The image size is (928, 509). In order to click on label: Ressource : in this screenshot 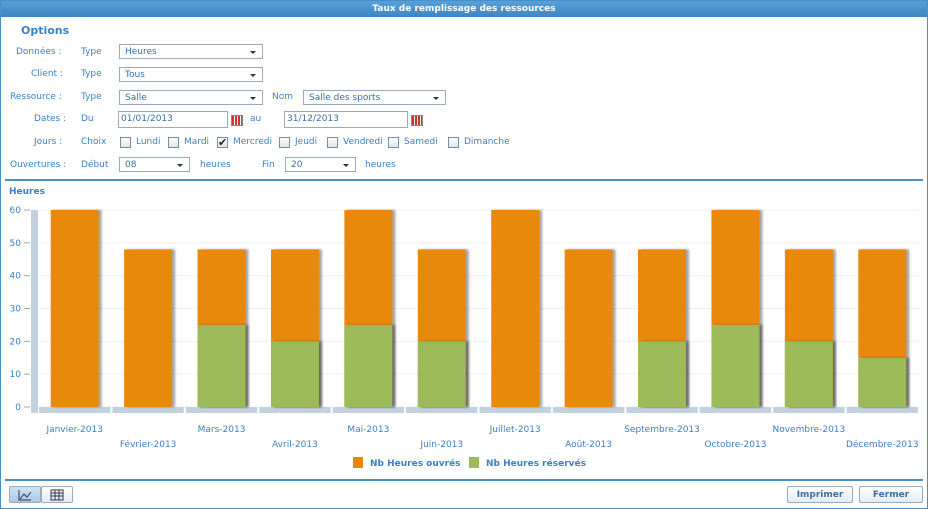, I will do `click(36, 97)`.